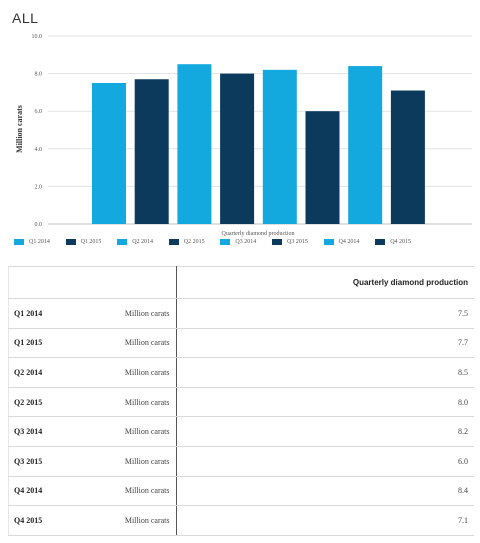  Describe the element at coordinates (297, 242) in the screenshot. I see `legend-label: Q3 2015` at that location.